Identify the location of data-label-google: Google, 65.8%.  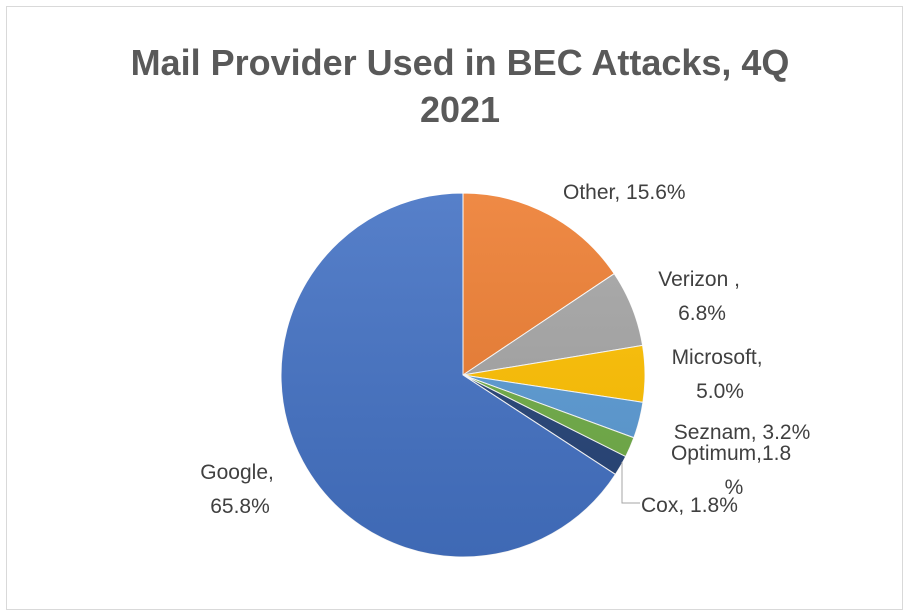
(239, 489).